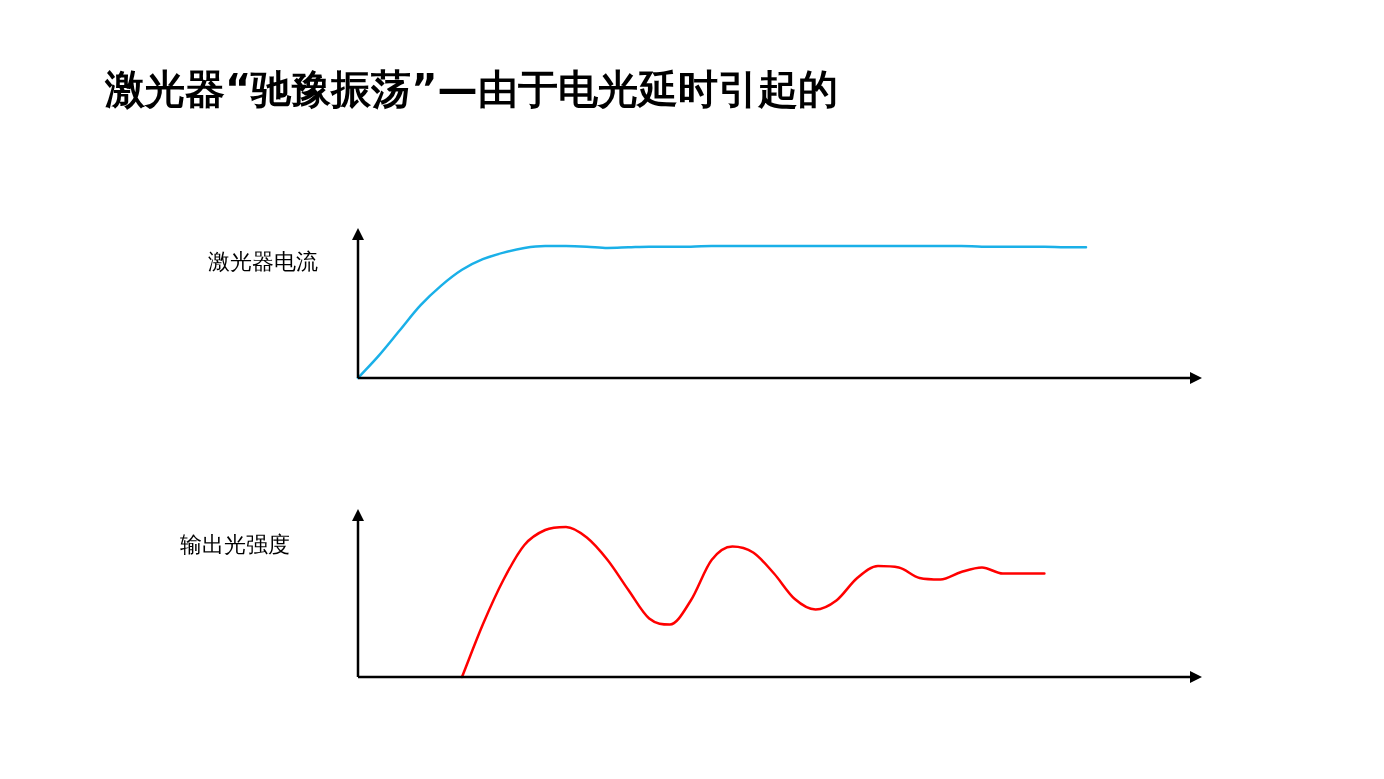 This screenshot has height=779, width=1384. I want to click on y-axis-title: 输出光强度, so click(234, 545).